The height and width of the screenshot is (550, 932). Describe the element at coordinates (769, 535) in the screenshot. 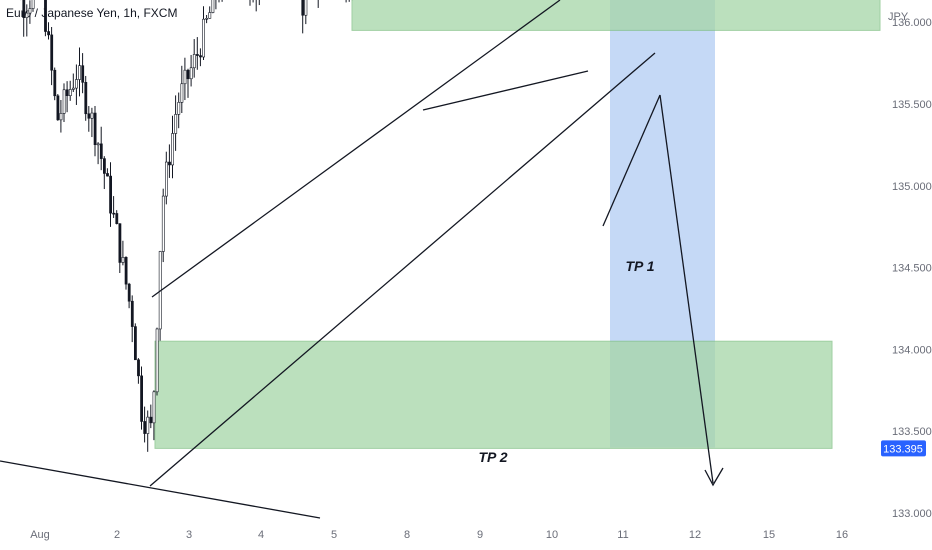

I see `time-tick-label: 15` at that location.